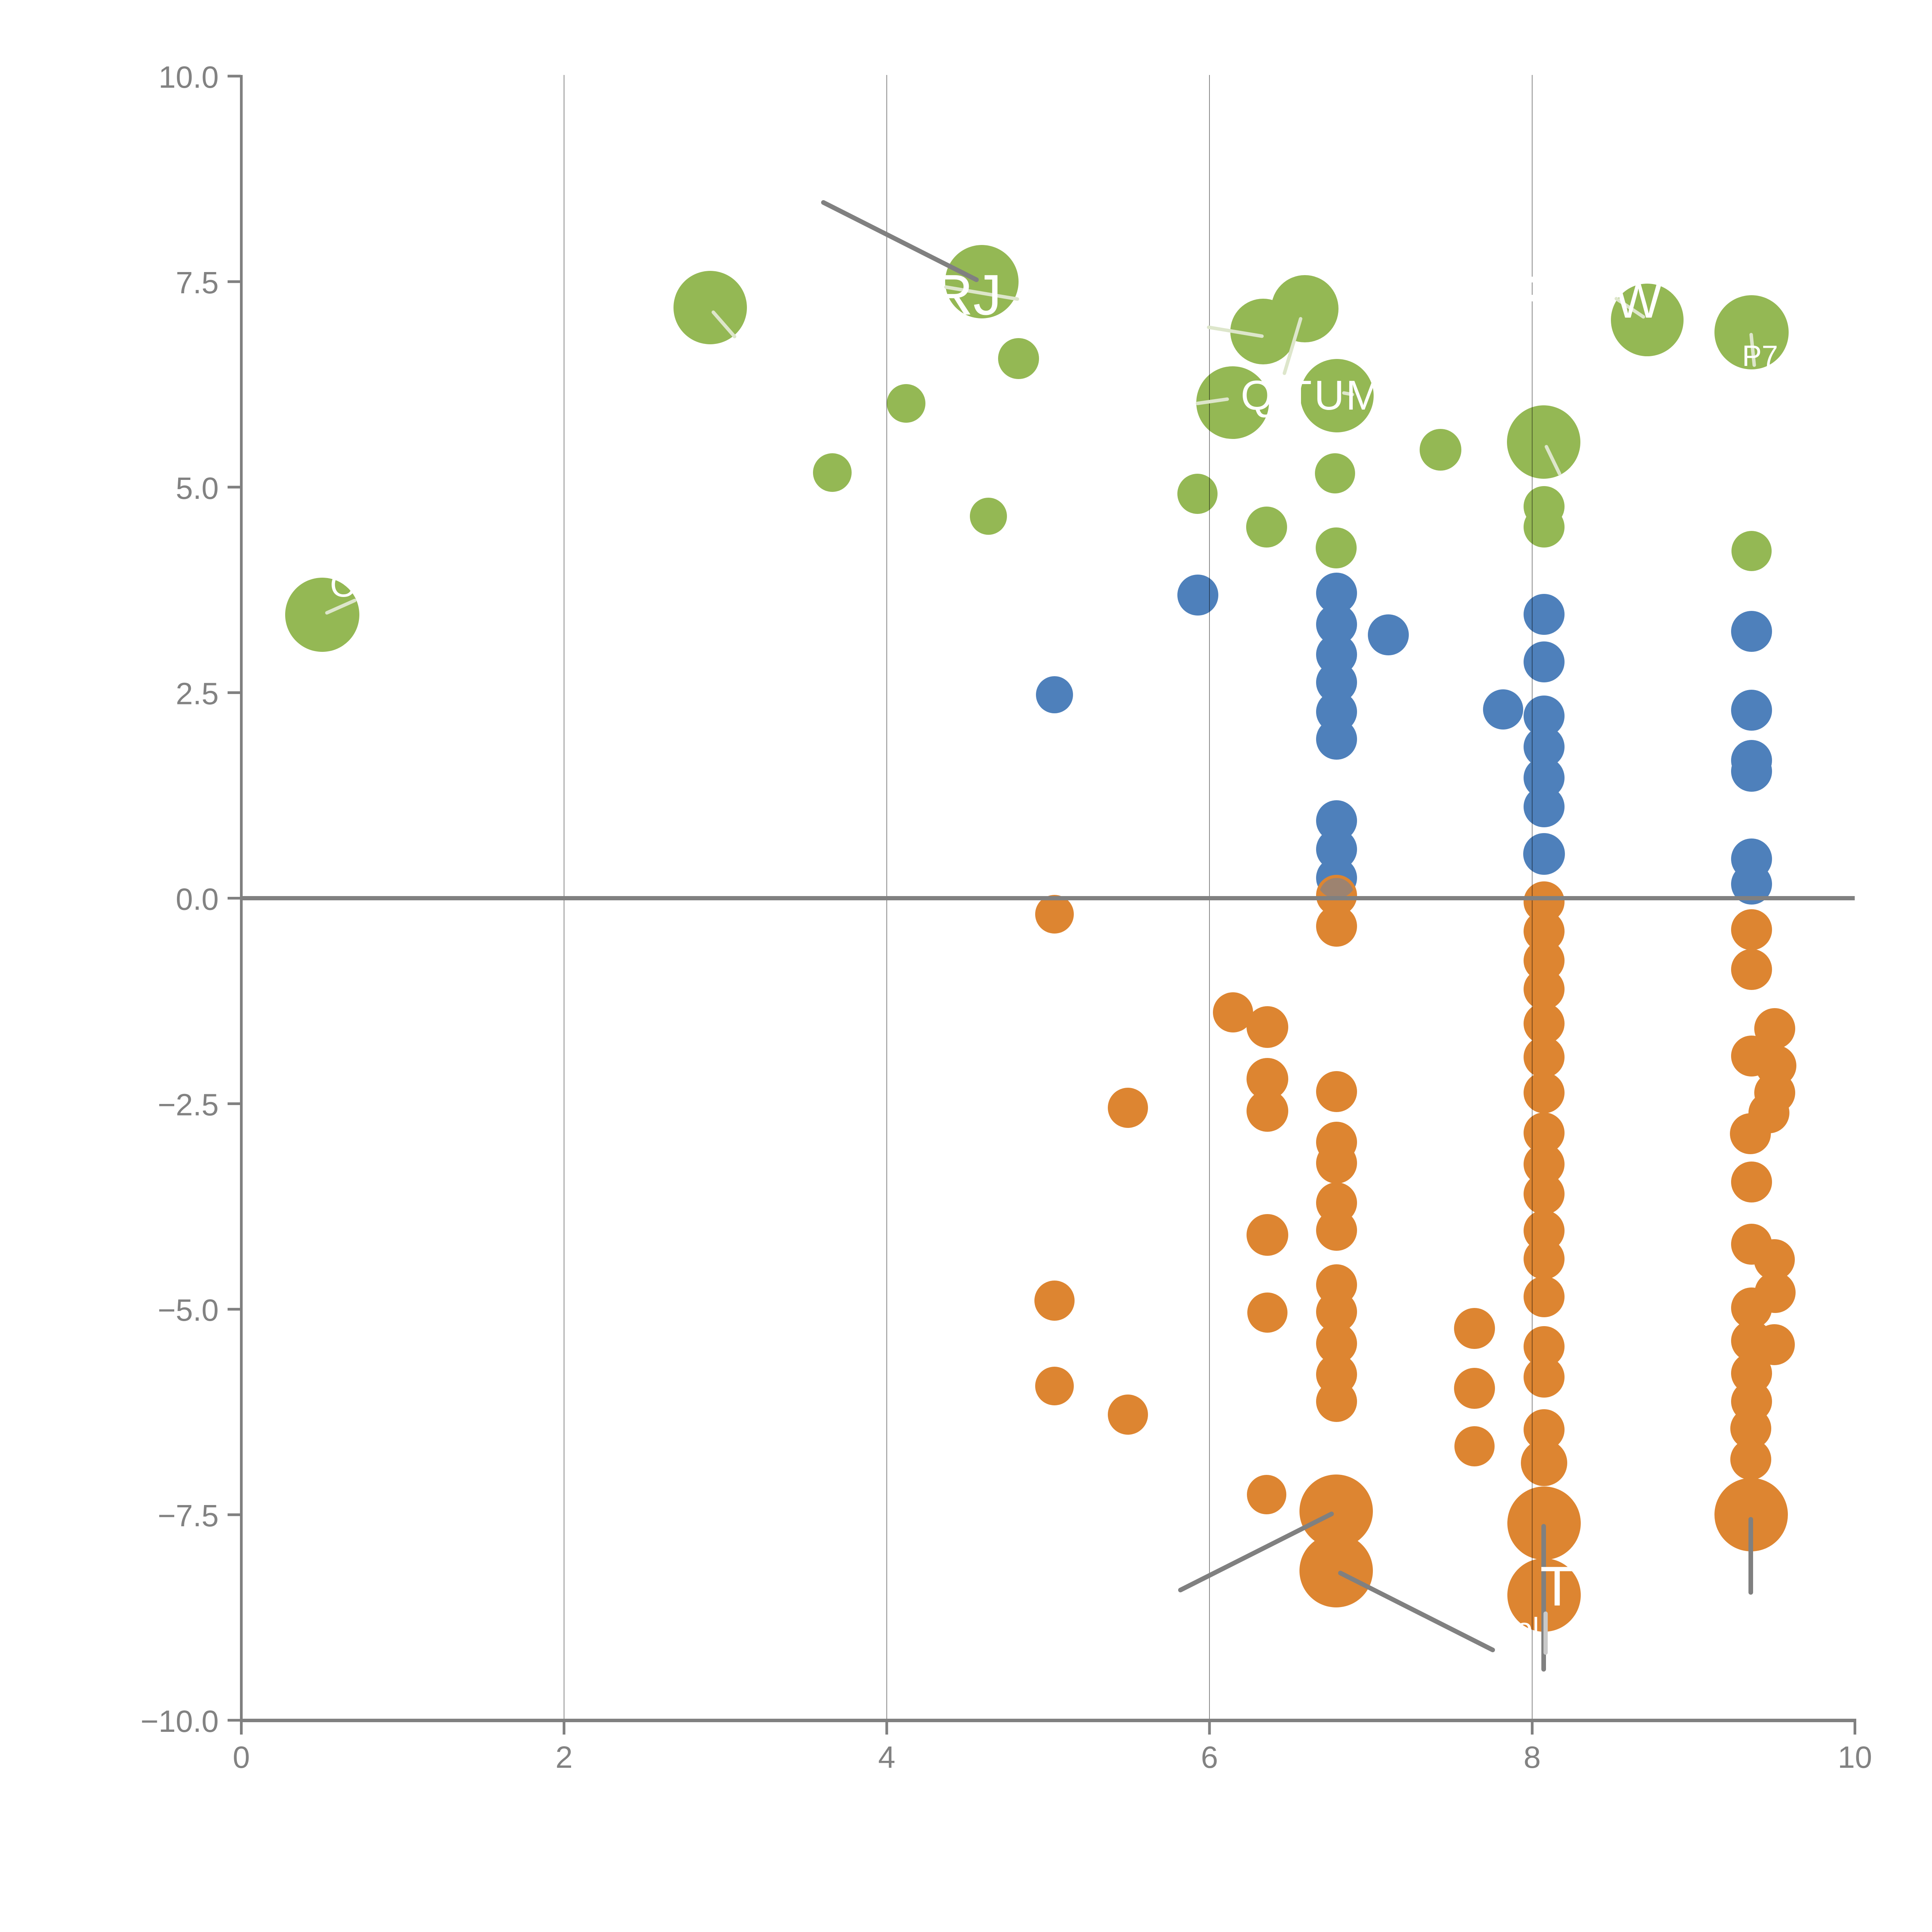  I want to click on svg-text: U, so click(1329, 395).